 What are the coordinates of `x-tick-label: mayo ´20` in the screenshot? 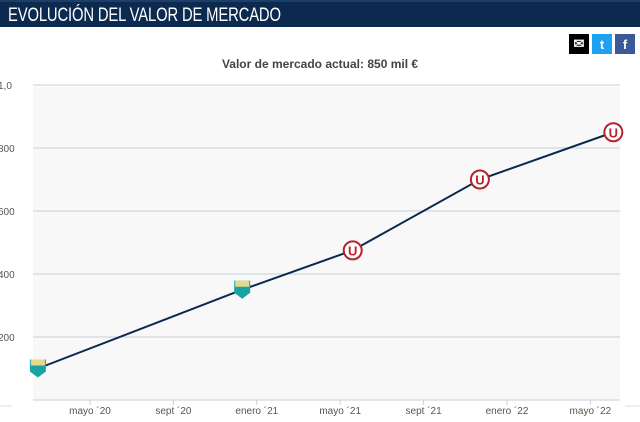 It's located at (90, 411).